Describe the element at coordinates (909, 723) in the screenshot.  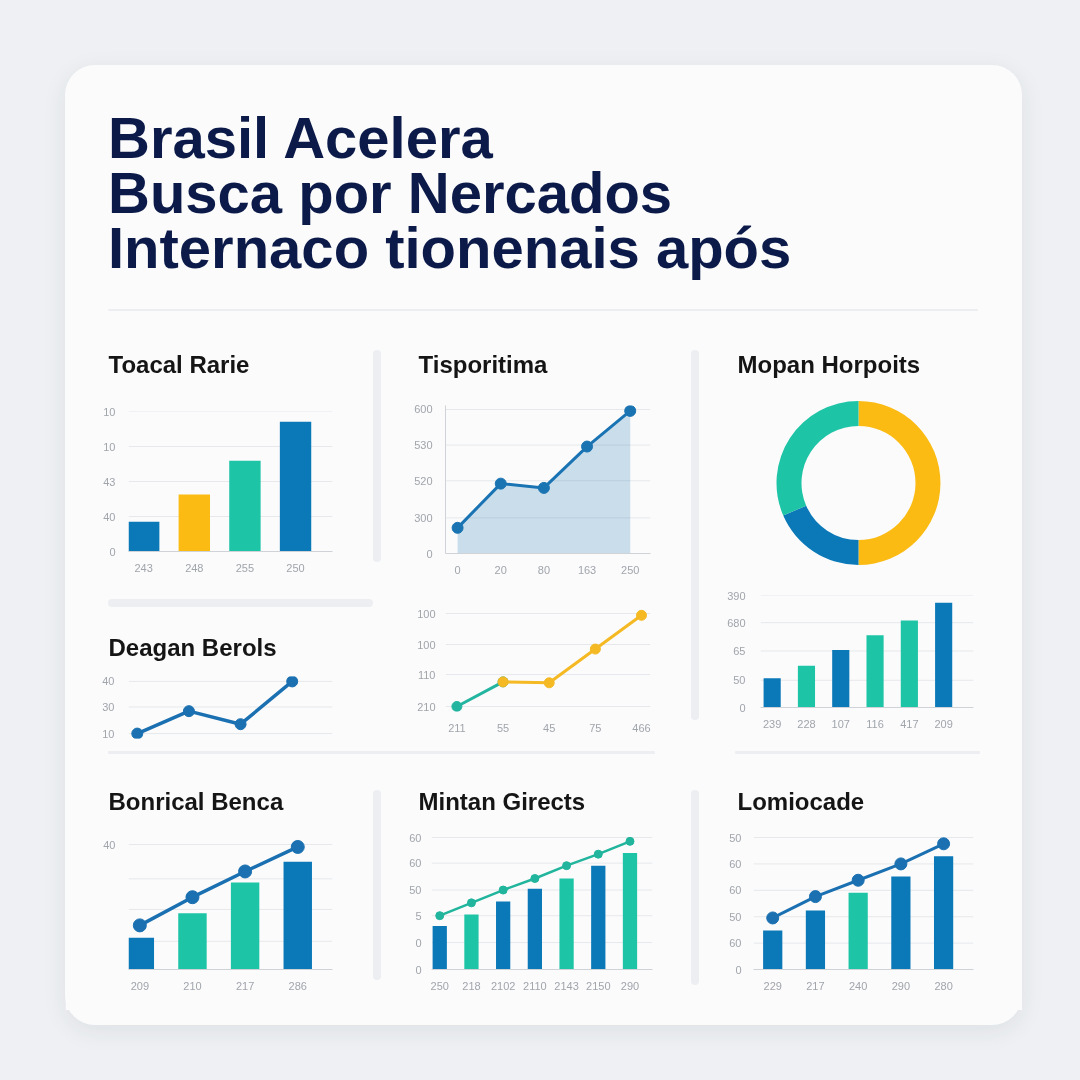
I see `x-tick-label: 417` at that location.